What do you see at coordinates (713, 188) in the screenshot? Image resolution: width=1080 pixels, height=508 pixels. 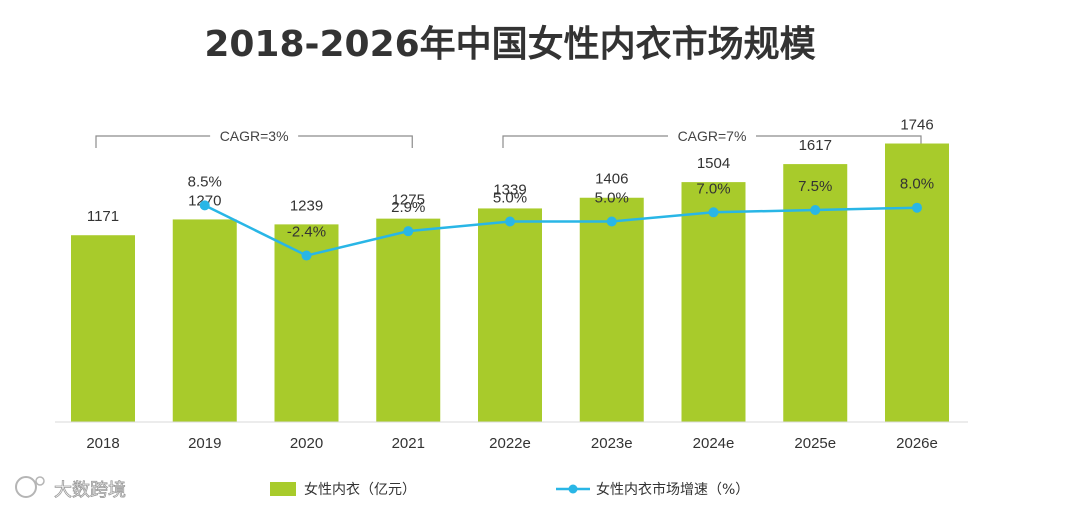 I see `growth-value-label: 7.0%` at bounding box center [713, 188].